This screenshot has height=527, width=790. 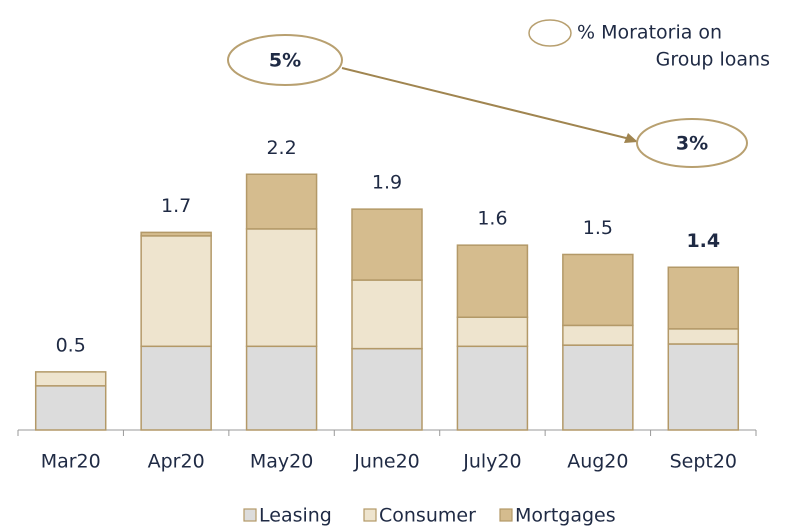 What do you see at coordinates (491, 462) in the screenshot?
I see `x-tick-label: July20` at bounding box center [491, 462].